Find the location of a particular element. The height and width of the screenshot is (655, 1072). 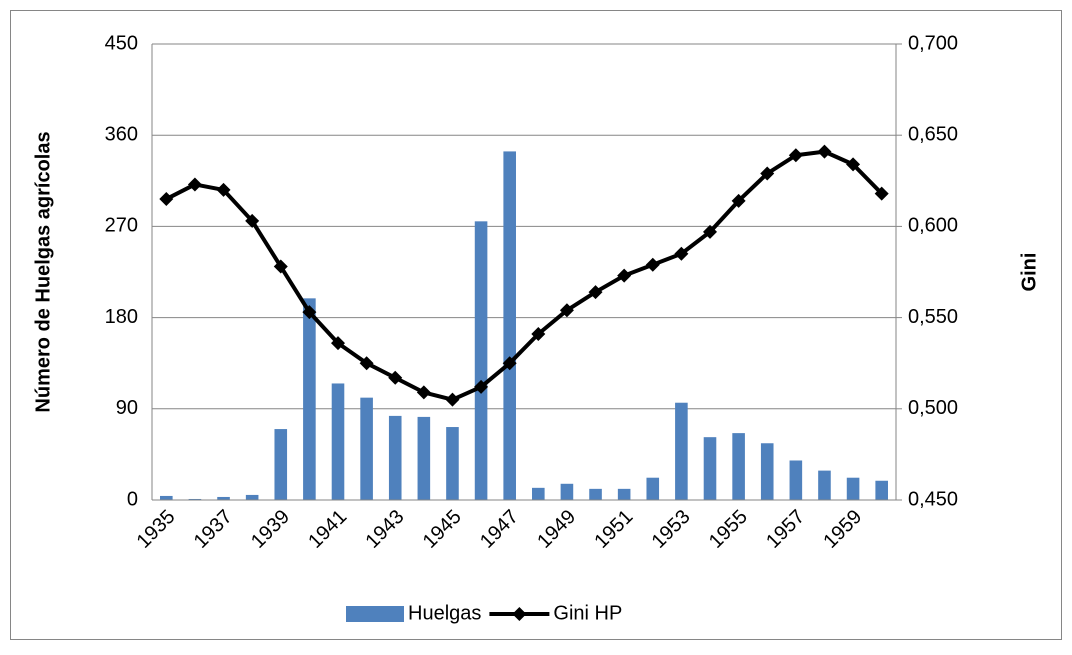

y2-tick-label: 0,500 is located at coordinates (933, 408).